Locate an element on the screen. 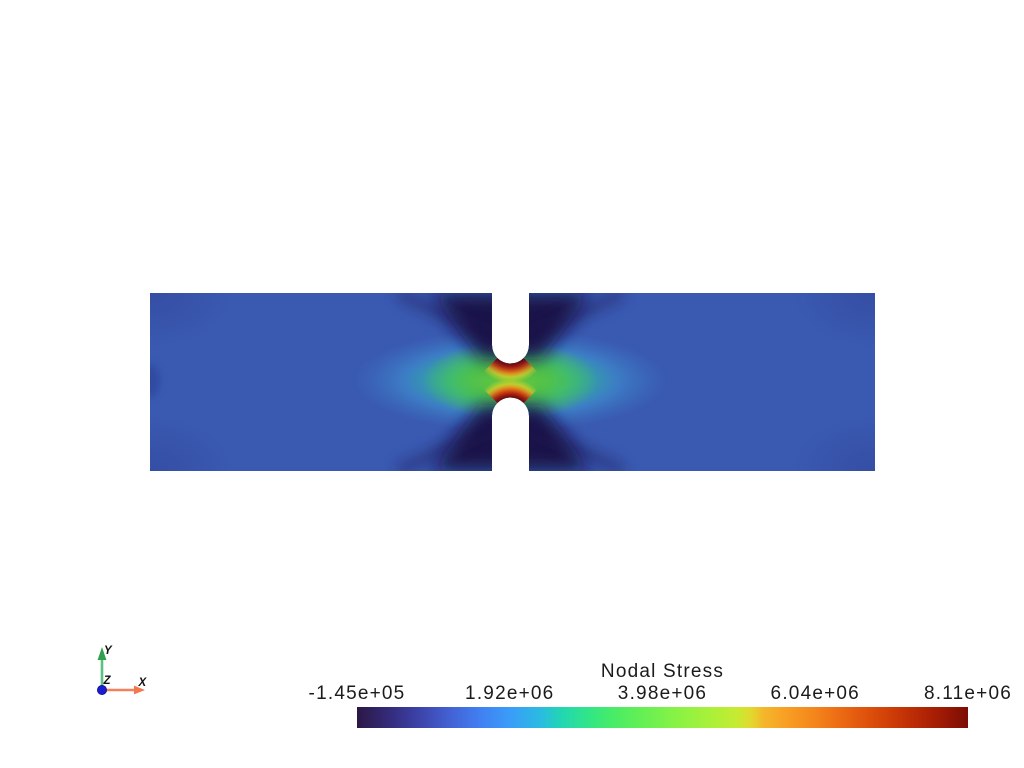 The image size is (1024, 768). colorbar-tick-label: 6.04e+06 is located at coordinates (815, 693).